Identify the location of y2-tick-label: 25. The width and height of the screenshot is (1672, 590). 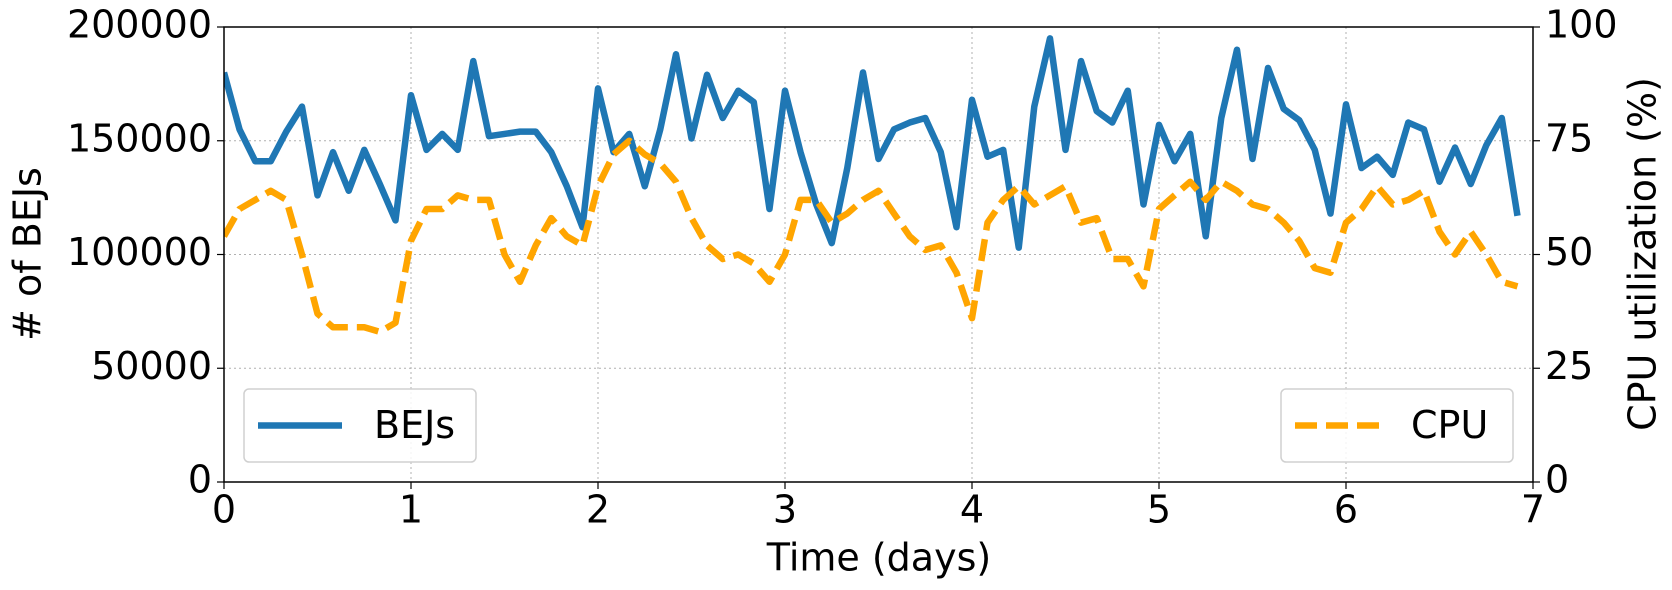
(1569, 366).